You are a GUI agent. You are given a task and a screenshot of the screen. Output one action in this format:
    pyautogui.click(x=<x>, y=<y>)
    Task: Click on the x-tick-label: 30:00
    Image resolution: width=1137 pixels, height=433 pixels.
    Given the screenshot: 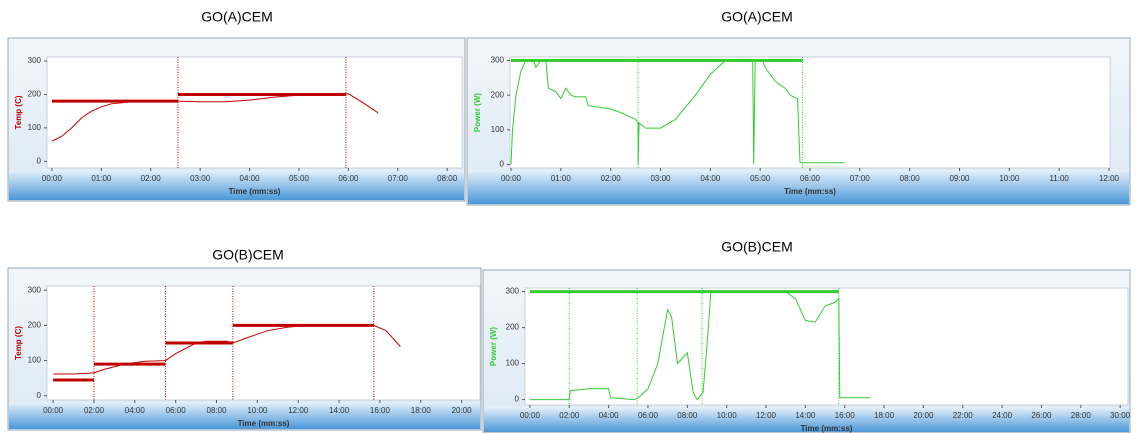 What is the action you would take?
    pyautogui.click(x=1120, y=415)
    